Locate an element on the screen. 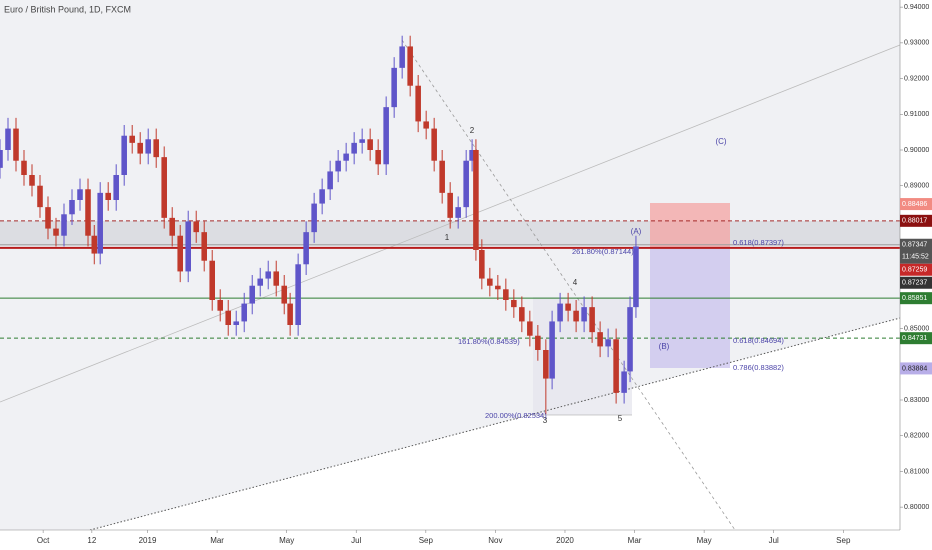  price-tag-label: 0.87259 is located at coordinates (914, 270).